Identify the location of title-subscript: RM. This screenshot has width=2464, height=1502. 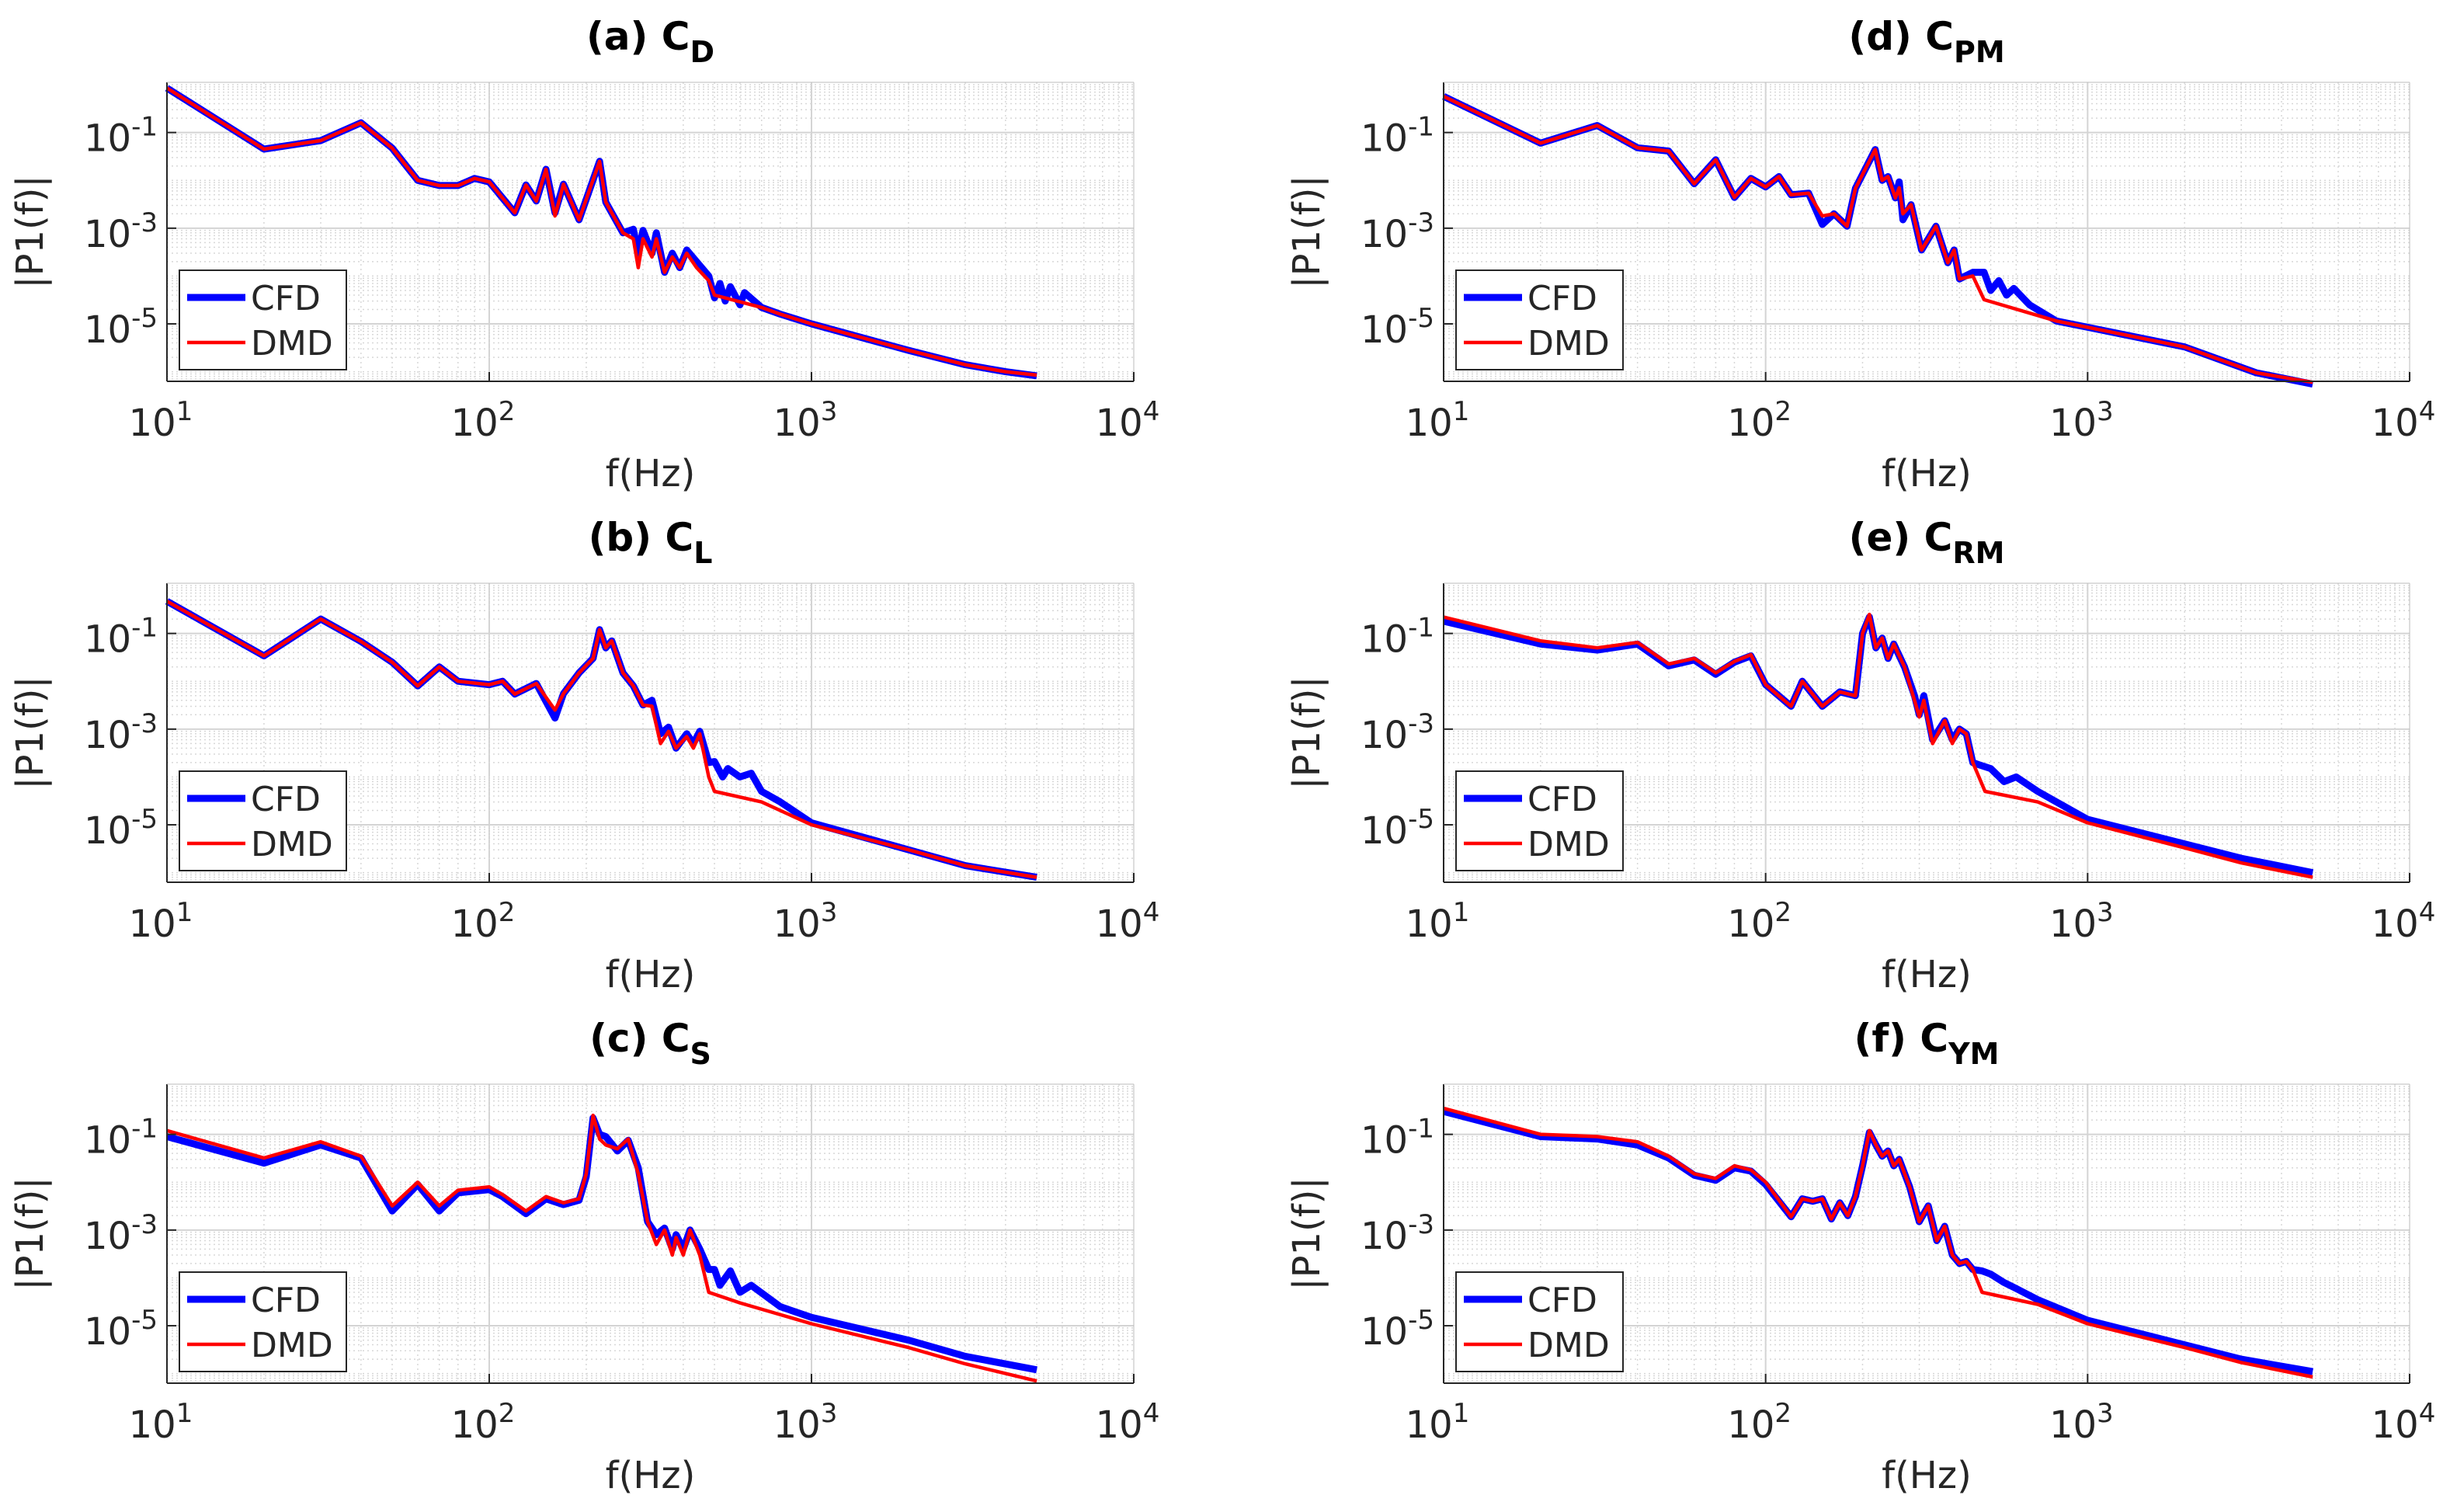
(1978, 553).